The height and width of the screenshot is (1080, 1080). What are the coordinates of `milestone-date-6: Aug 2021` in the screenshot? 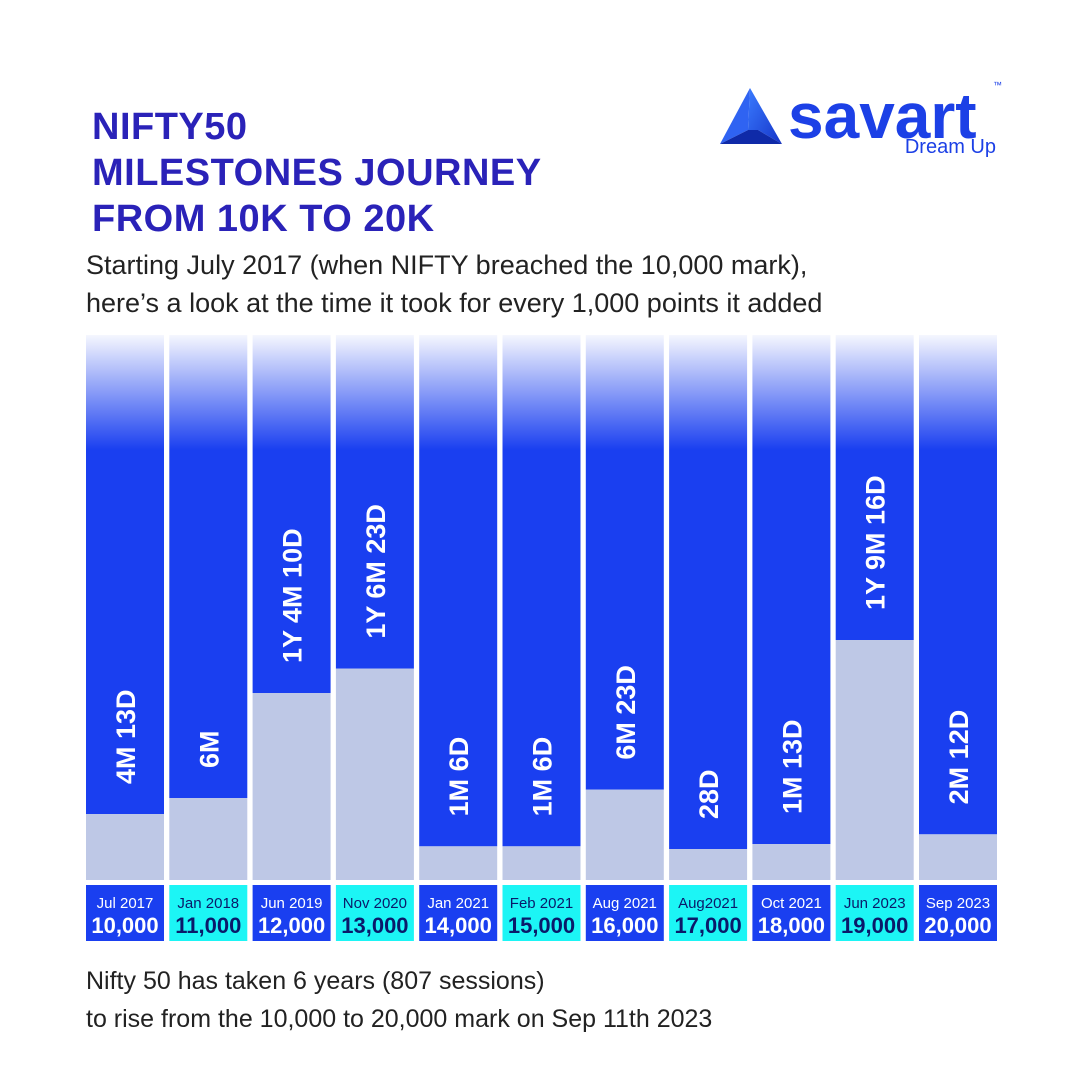 It's located at (625, 903).